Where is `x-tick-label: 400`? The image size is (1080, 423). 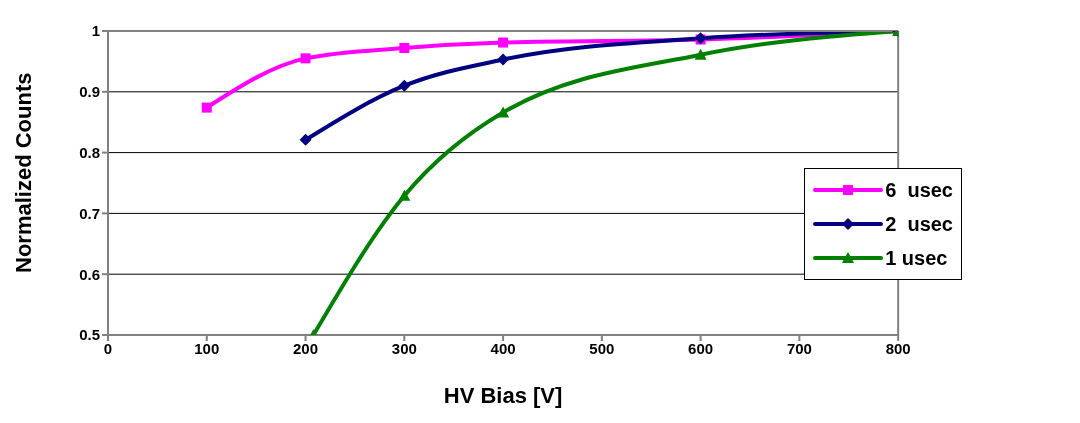
x-tick-label: 400 is located at coordinates (503, 348).